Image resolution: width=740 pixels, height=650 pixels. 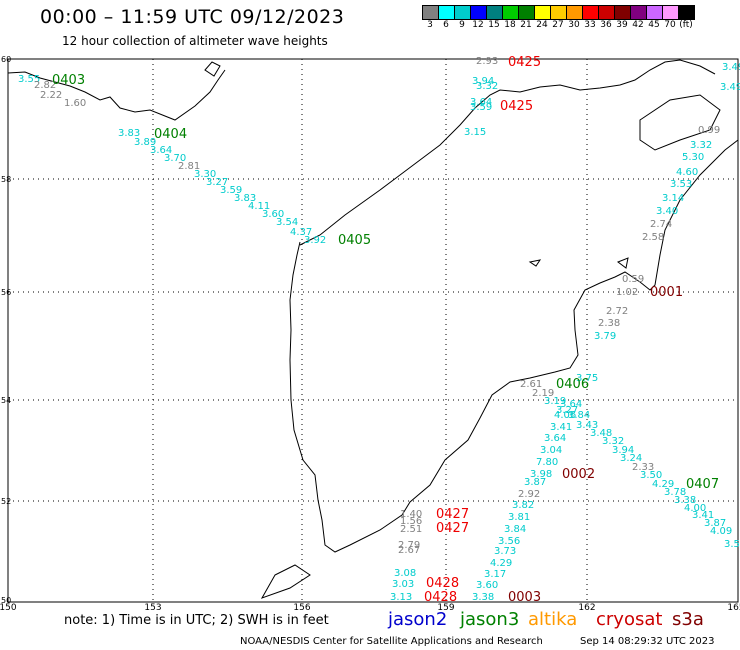 What do you see at coordinates (686, 12) in the screenshot?
I see `color-swatch` at bounding box center [686, 12].